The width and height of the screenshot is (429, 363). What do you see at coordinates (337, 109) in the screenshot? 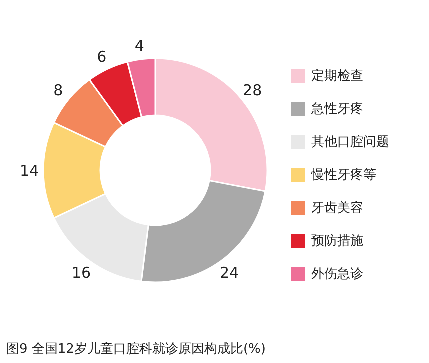
I see `legend-label: 急性牙疼` at bounding box center [337, 109].